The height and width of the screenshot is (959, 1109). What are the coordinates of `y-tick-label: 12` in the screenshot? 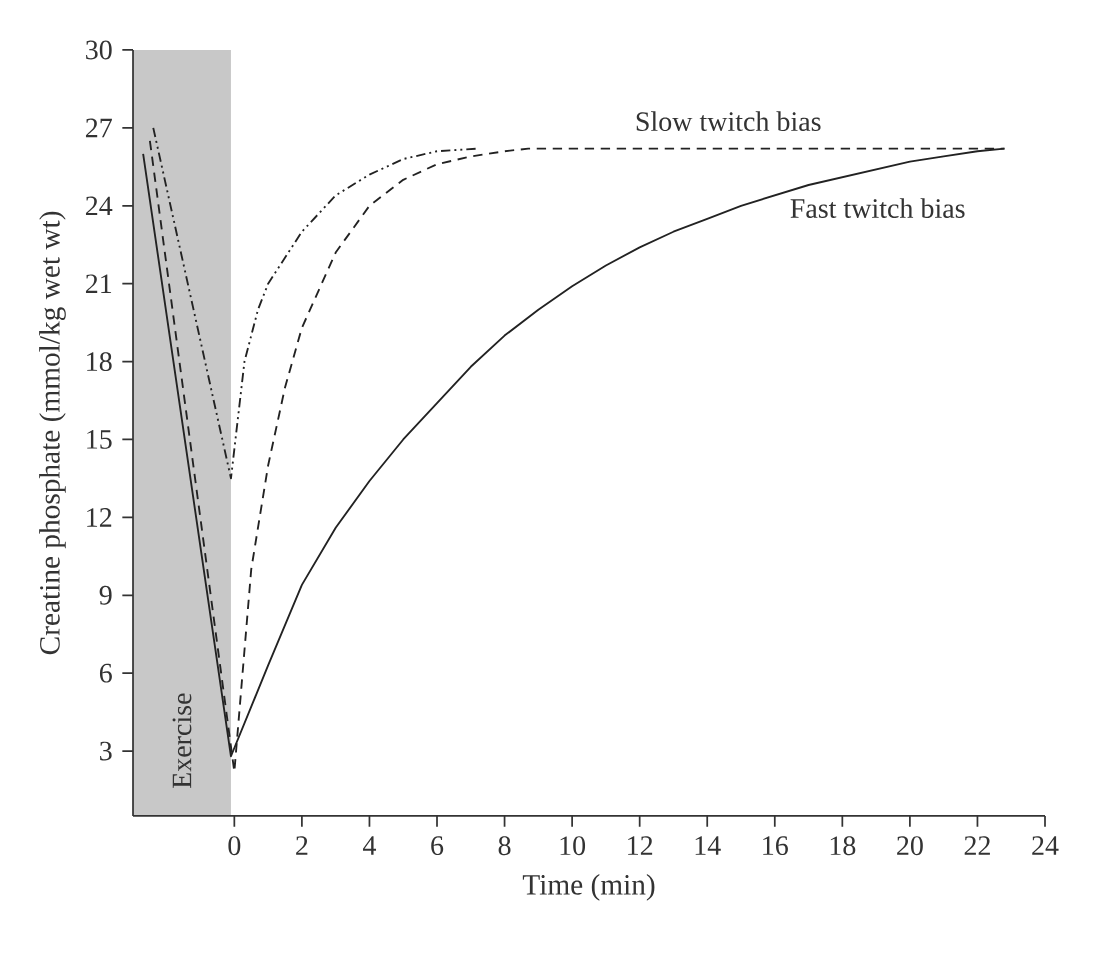 It's located at (99, 517).